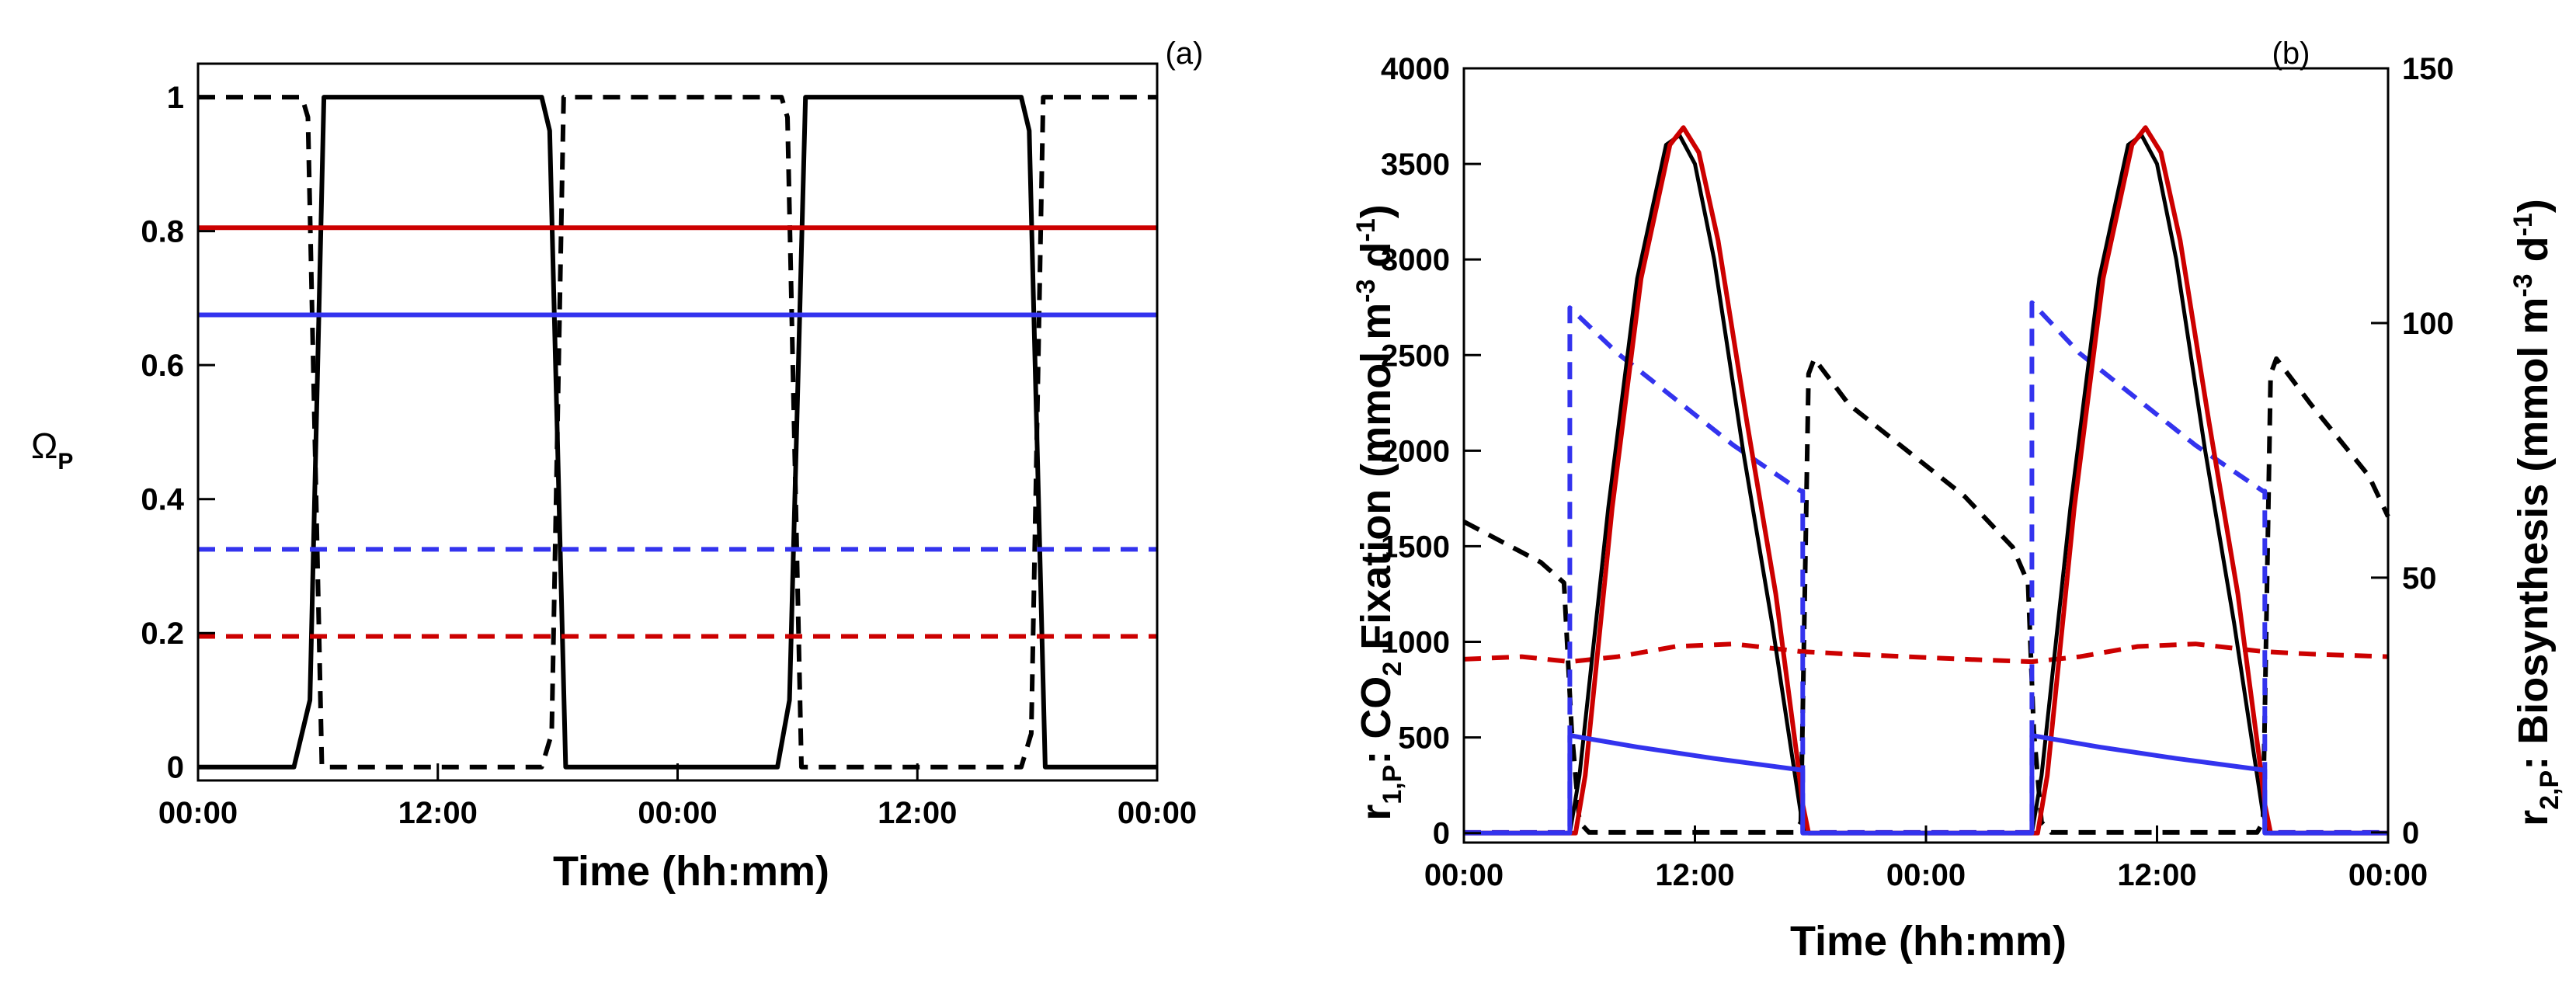 The width and height of the screenshot is (2576, 994). What do you see at coordinates (2291, 54) in the screenshot?
I see `panel-b-tag: (b)` at bounding box center [2291, 54].